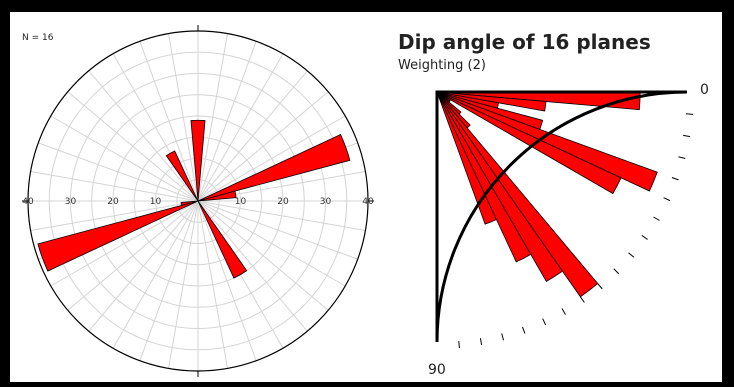 The image size is (734, 387). Describe the element at coordinates (524, 42) in the screenshot. I see `fan-title: Dip angle of 16 planes` at that location.